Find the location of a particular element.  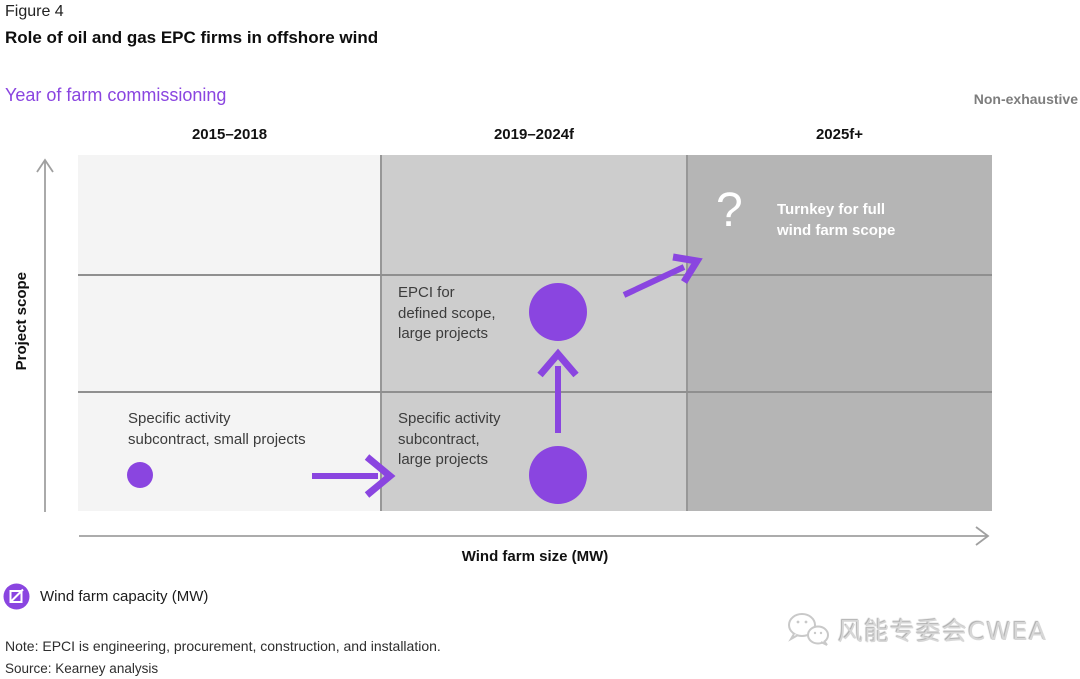

source-text: Source: Kearney analysis is located at coordinates (82, 668).